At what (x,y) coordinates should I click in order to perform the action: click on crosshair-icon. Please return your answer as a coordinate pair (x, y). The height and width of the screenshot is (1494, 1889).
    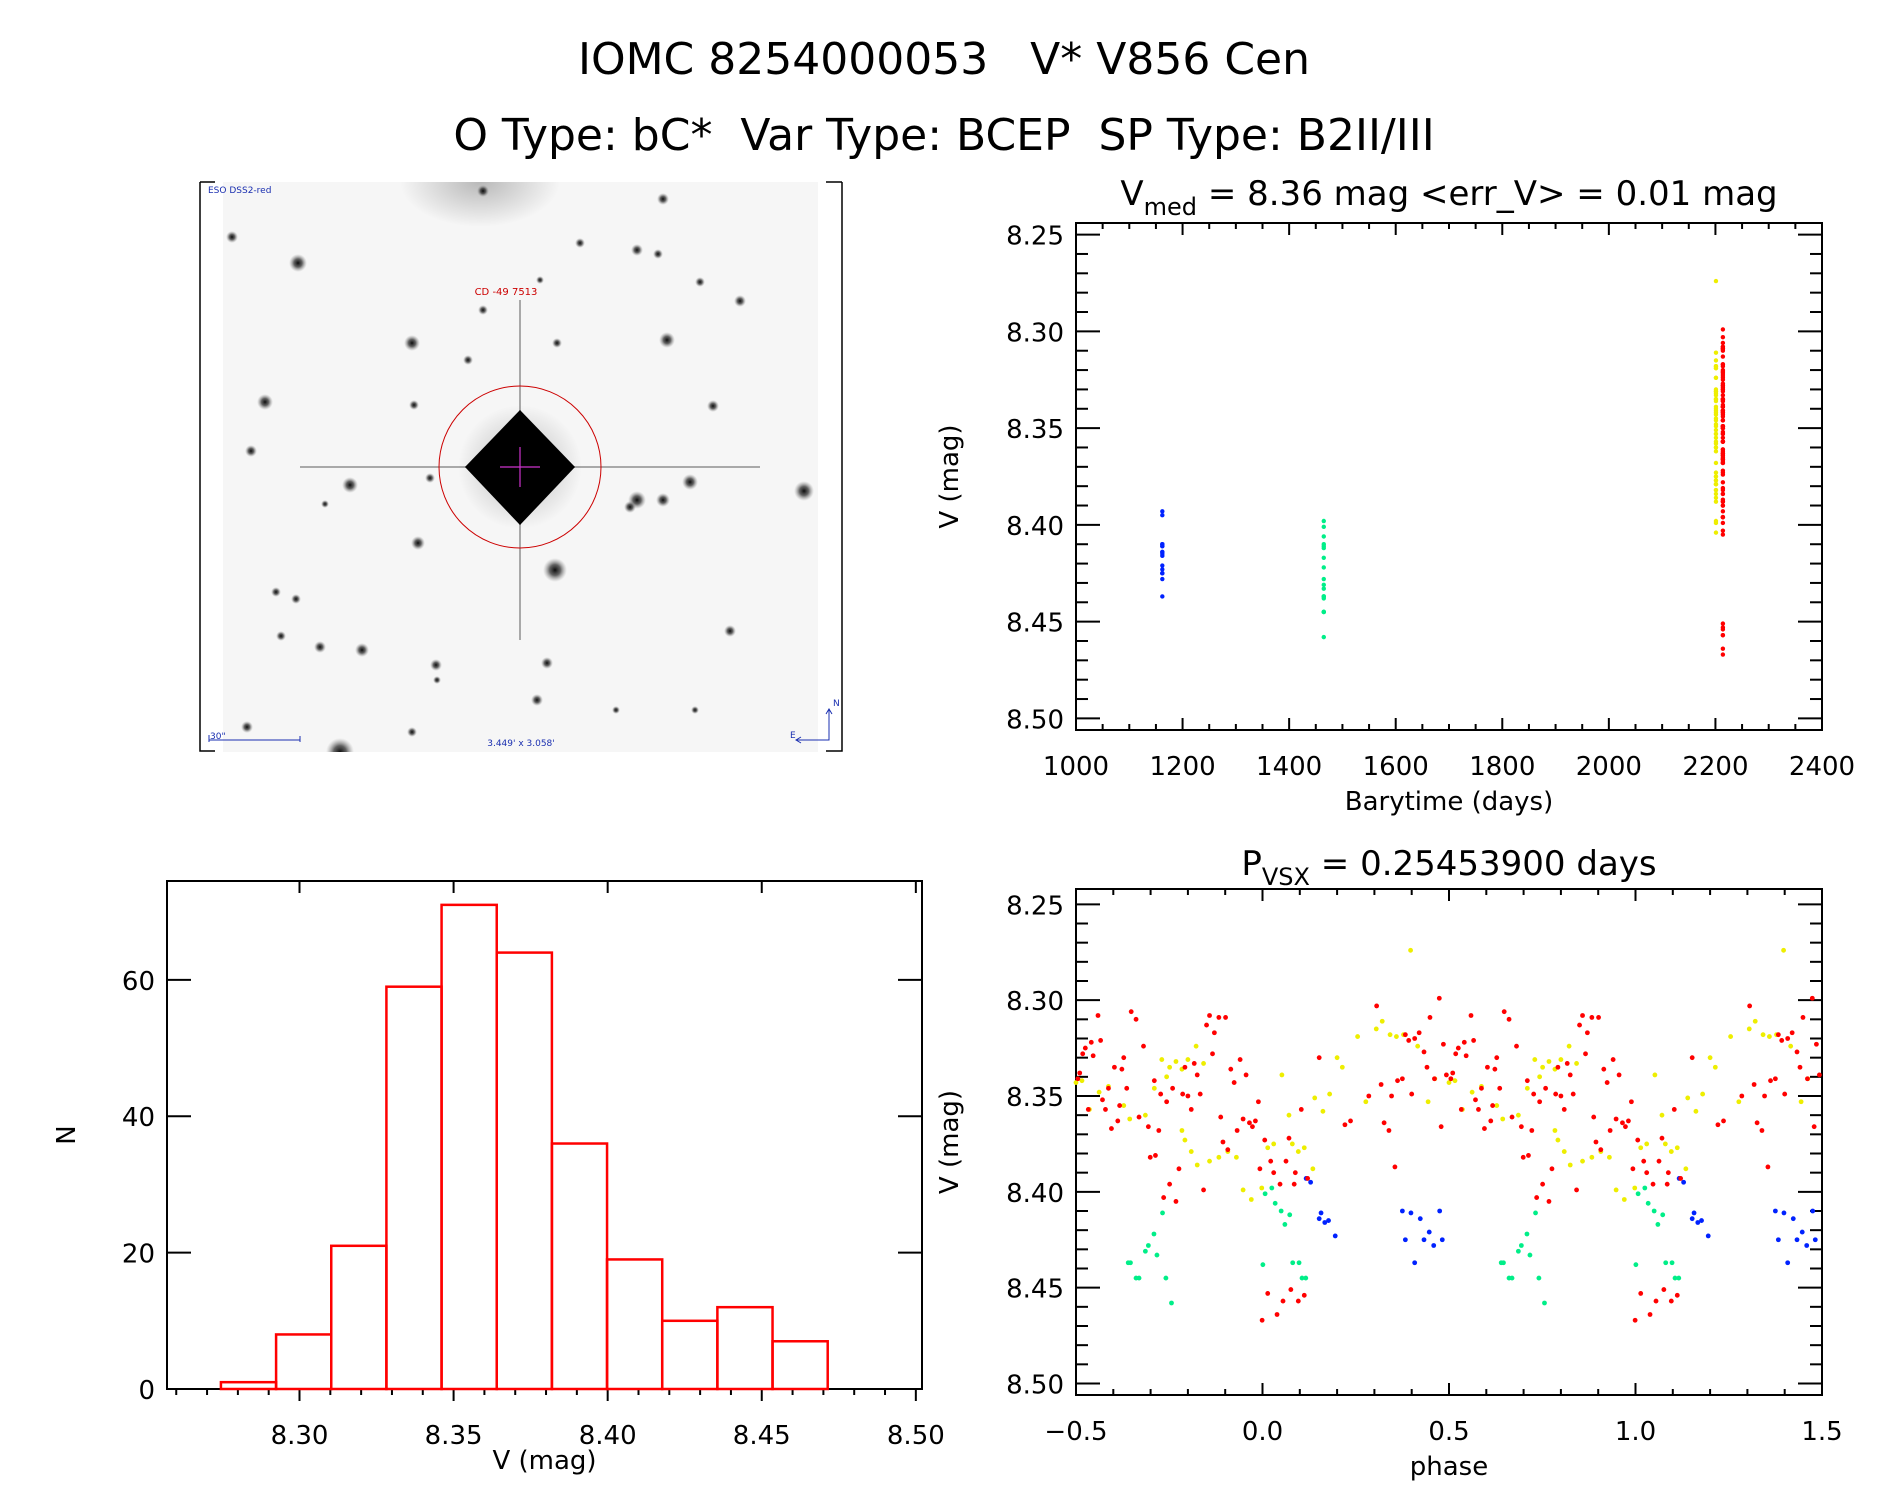
    Looking at the image, I should click on (520, 467).